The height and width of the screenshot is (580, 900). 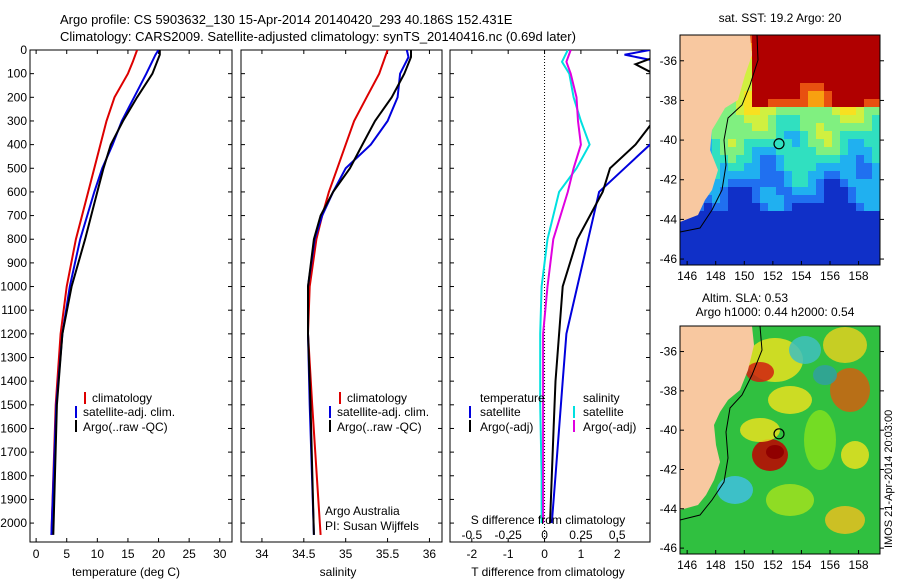 I want to click on legend-argo-sal: Argo(..raw -QC), so click(x=379, y=427).